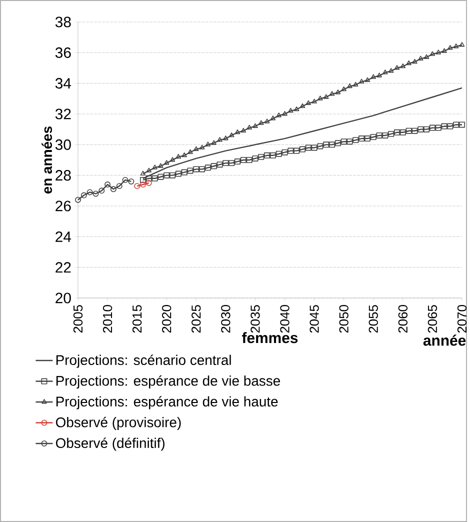 The height and width of the screenshot is (522, 470). I want to click on y-axis-title: en années, so click(47, 160).